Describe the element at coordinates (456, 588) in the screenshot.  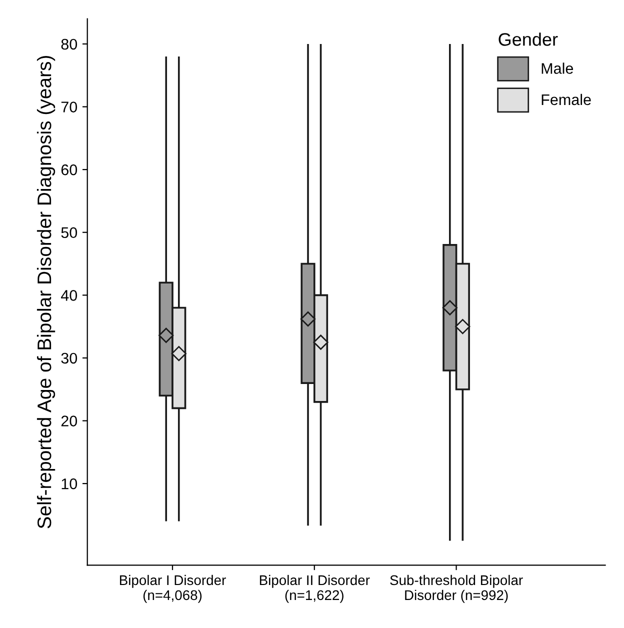
I see `x-tick-label: Sub-threshold Bipolar Disorder (n=992)` at that location.